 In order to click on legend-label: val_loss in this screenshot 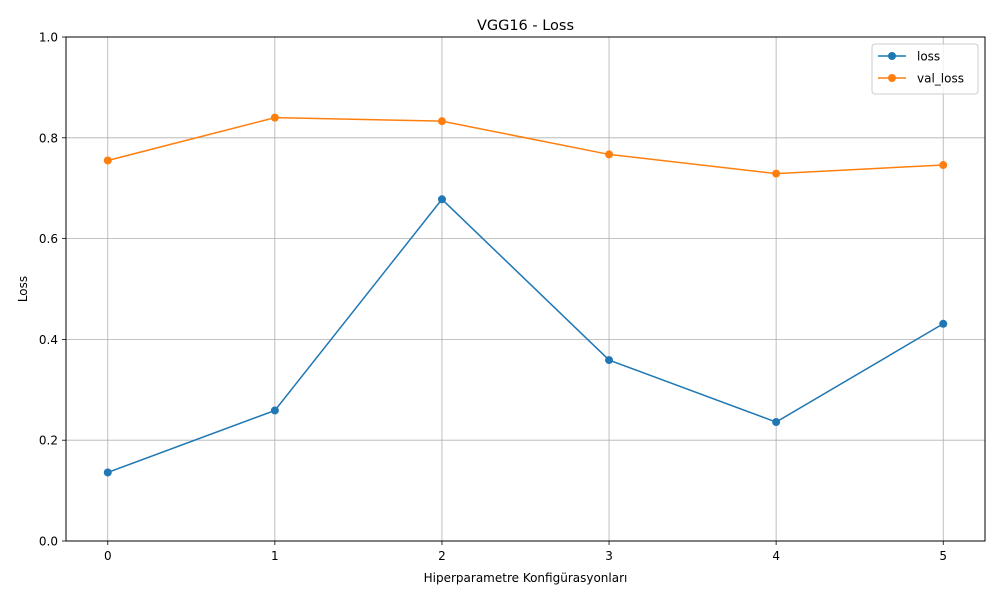, I will do `click(940, 79)`.